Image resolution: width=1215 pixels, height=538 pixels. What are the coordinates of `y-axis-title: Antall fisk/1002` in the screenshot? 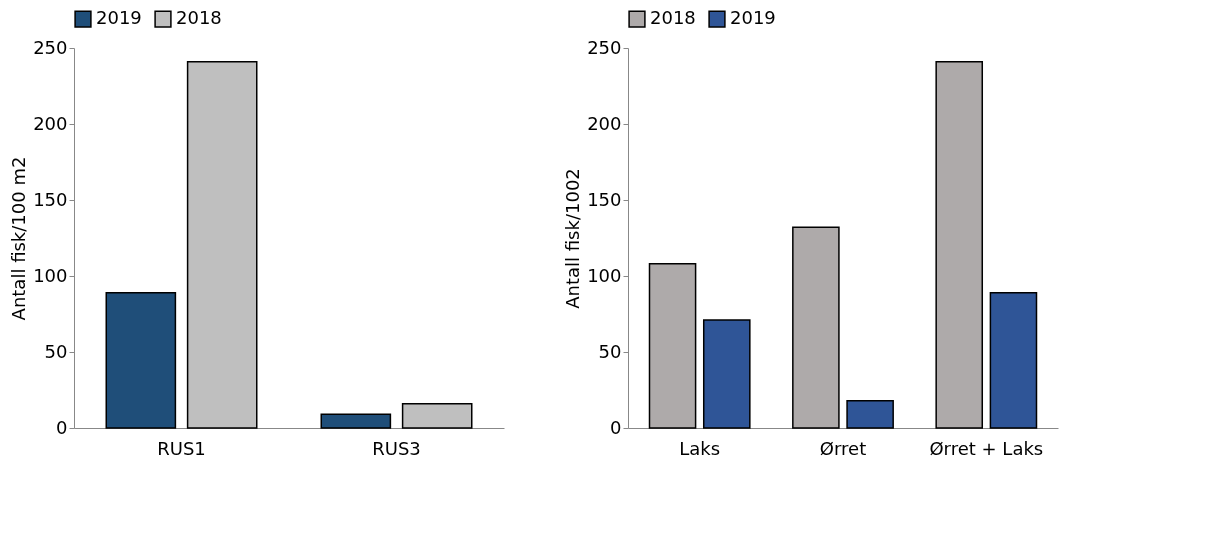 It's located at (573, 238).